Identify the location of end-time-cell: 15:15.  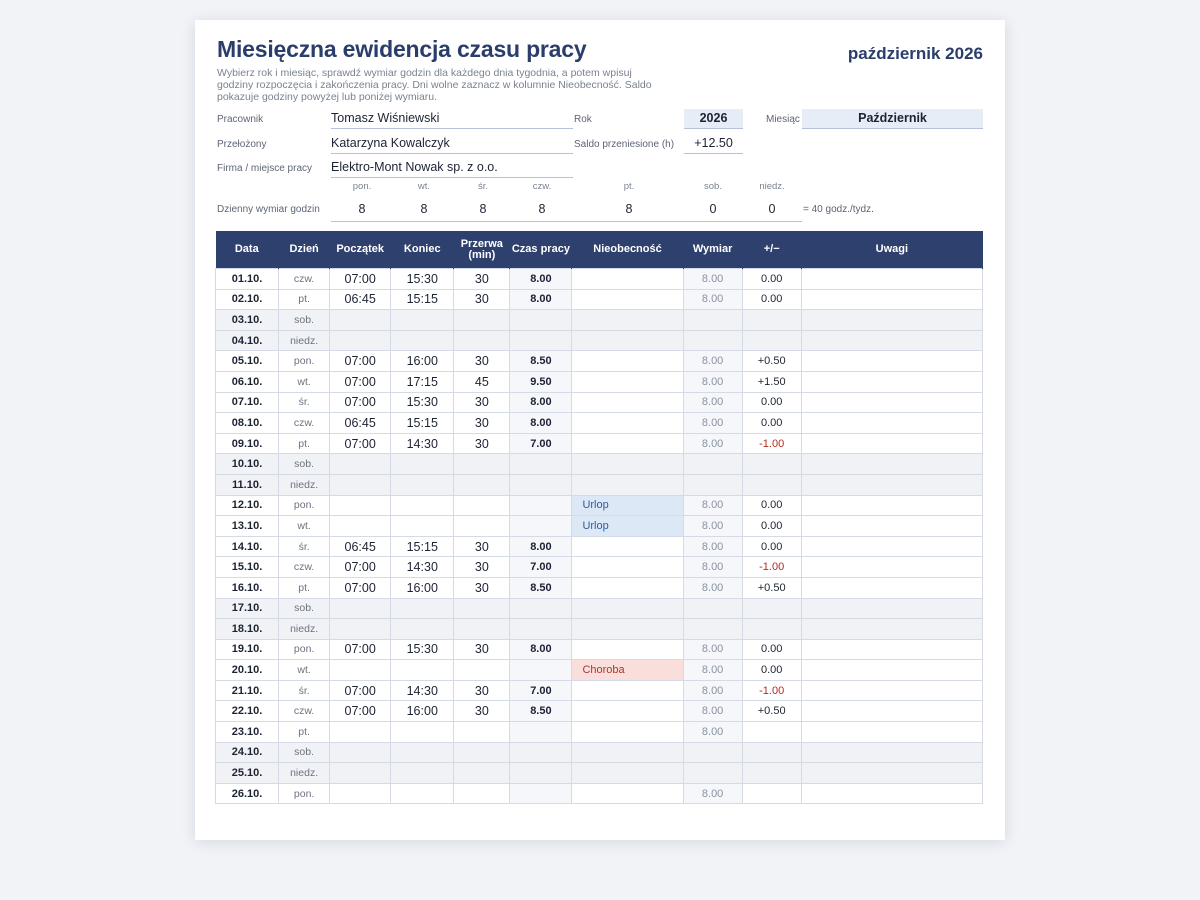
(422, 423).